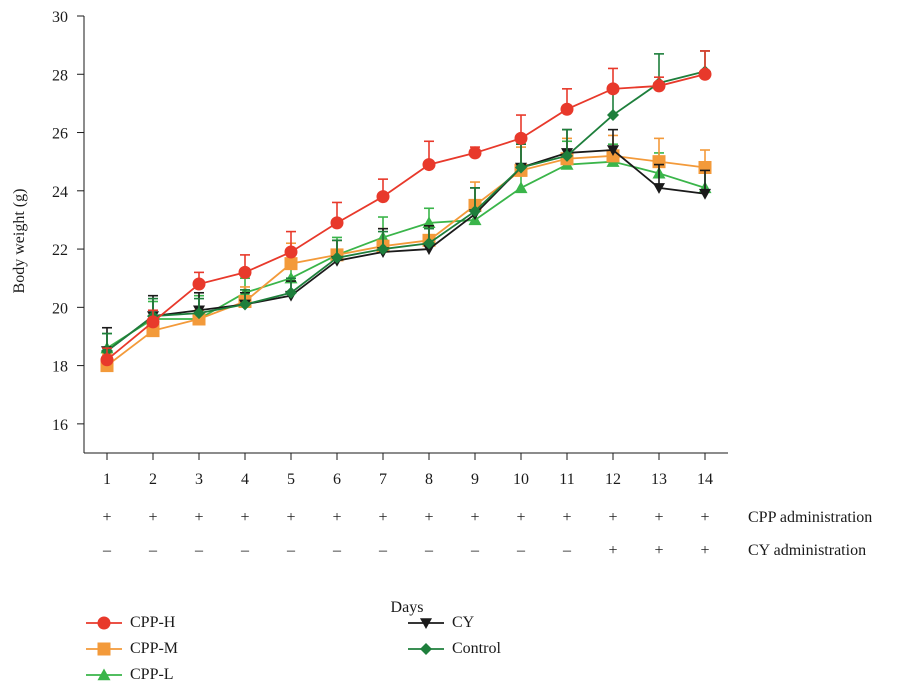 Image resolution: width=922 pixels, height=688 pixels. Describe the element at coordinates (60, 75) in the screenshot. I see `y-tick-label: 28` at that location.